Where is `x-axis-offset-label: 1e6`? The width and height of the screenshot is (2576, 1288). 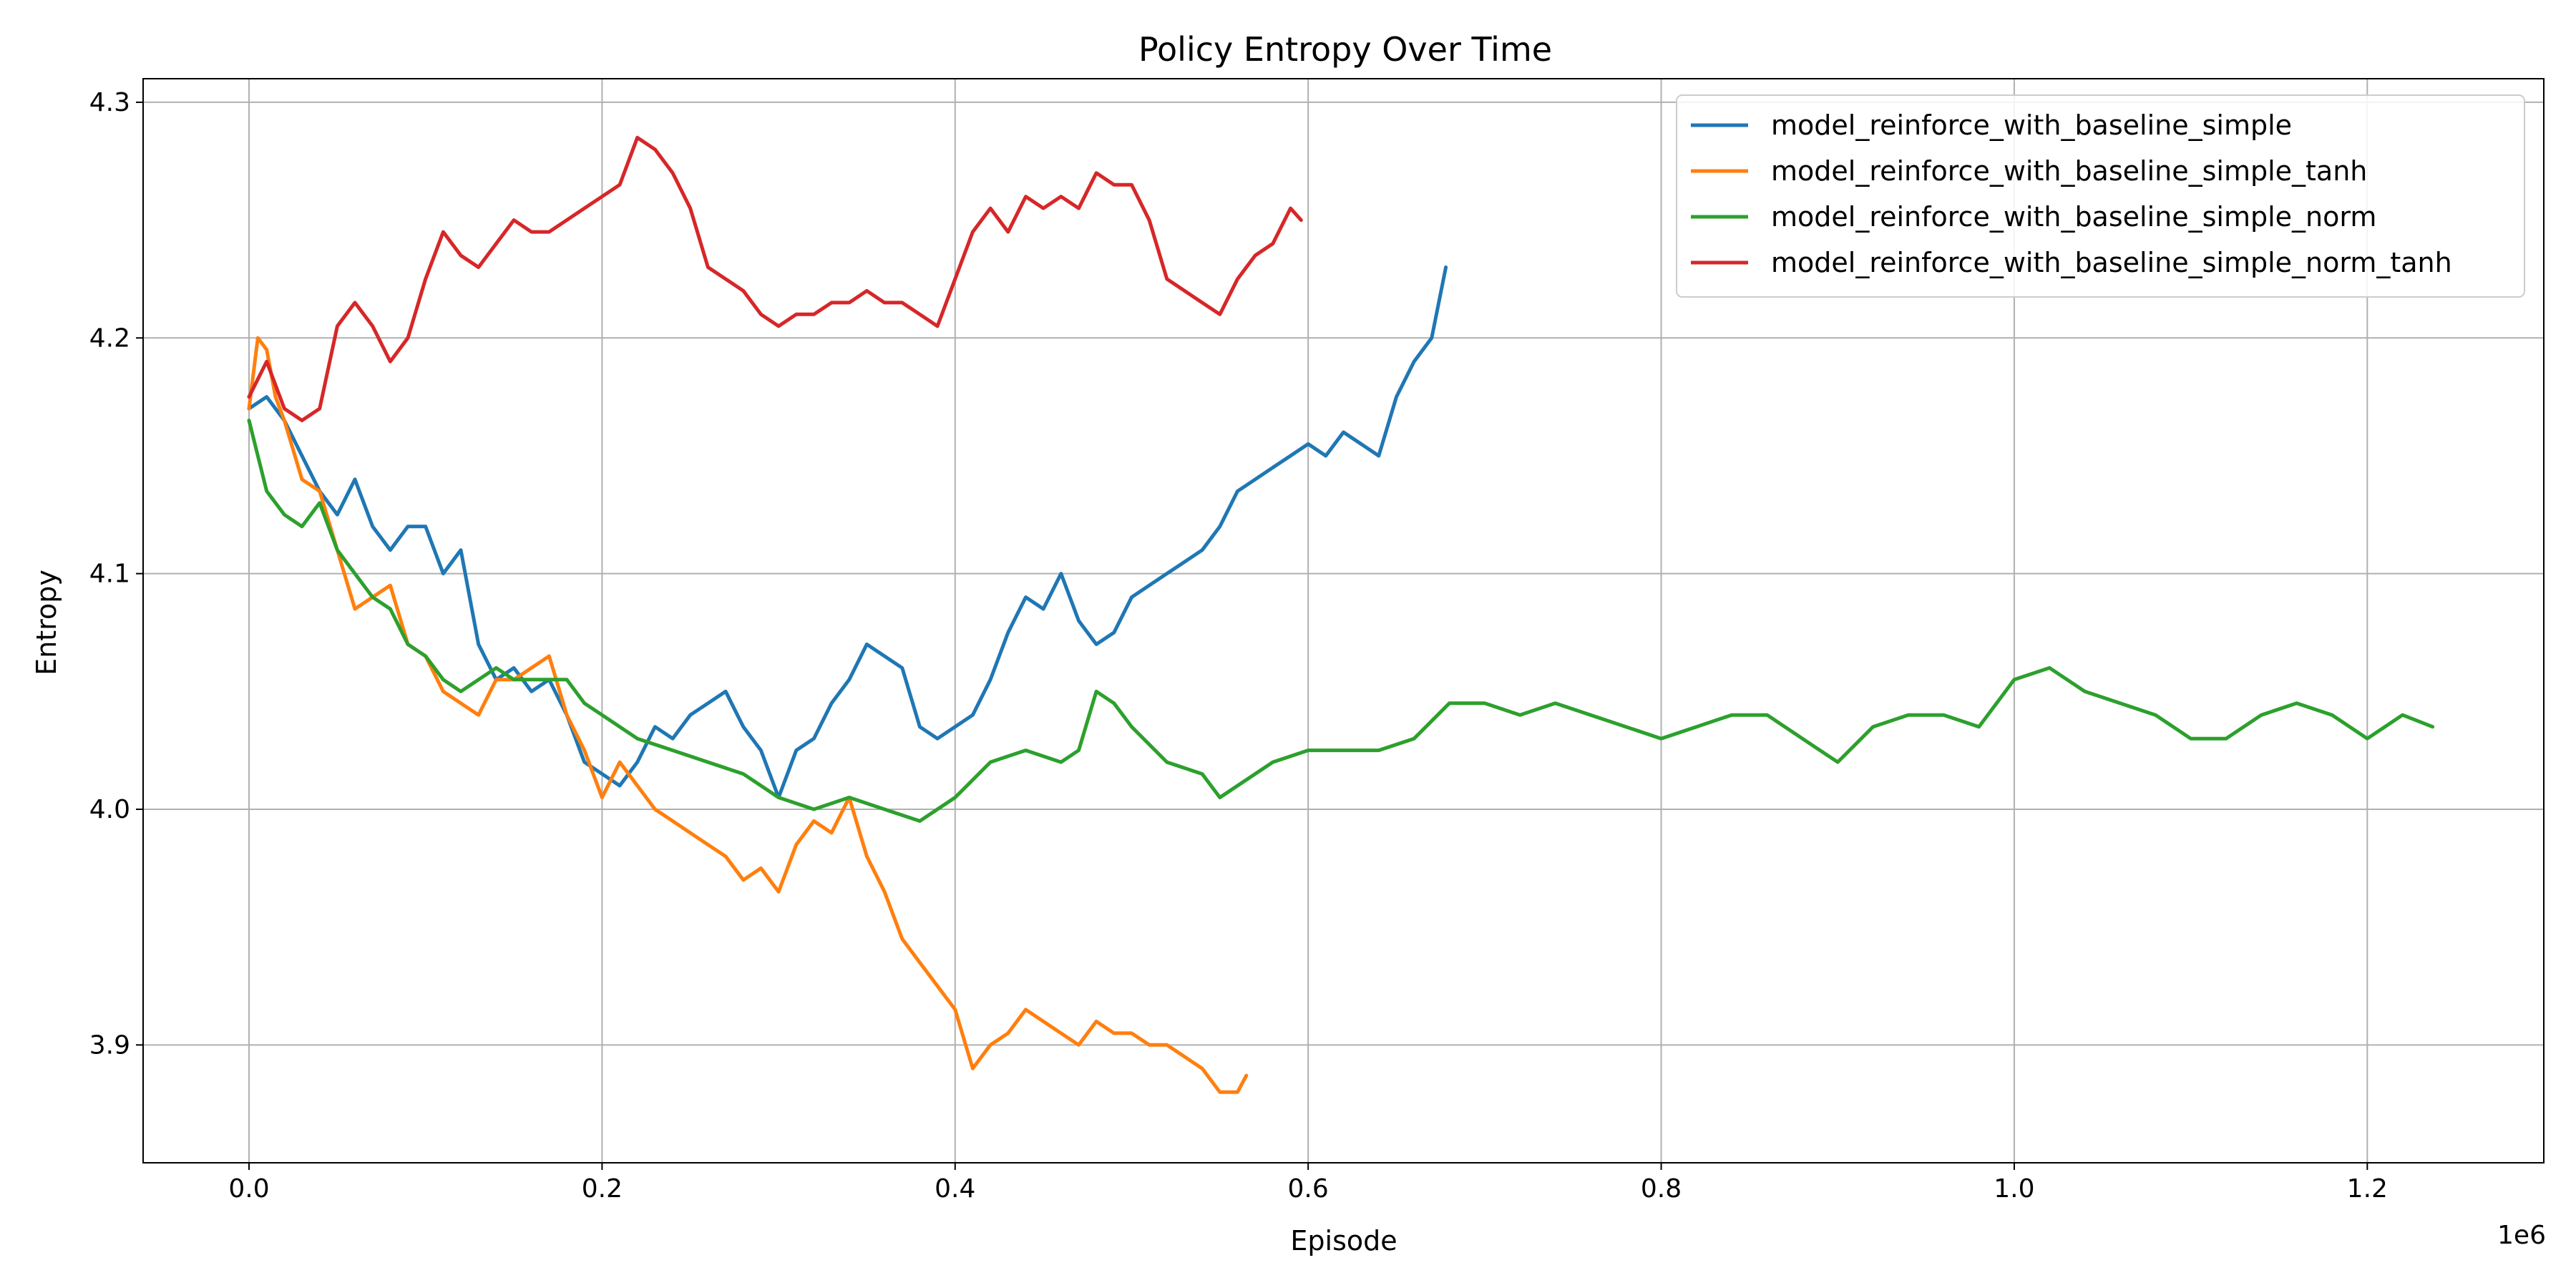 x-axis-offset-label: 1e6 is located at coordinates (2521, 1235).